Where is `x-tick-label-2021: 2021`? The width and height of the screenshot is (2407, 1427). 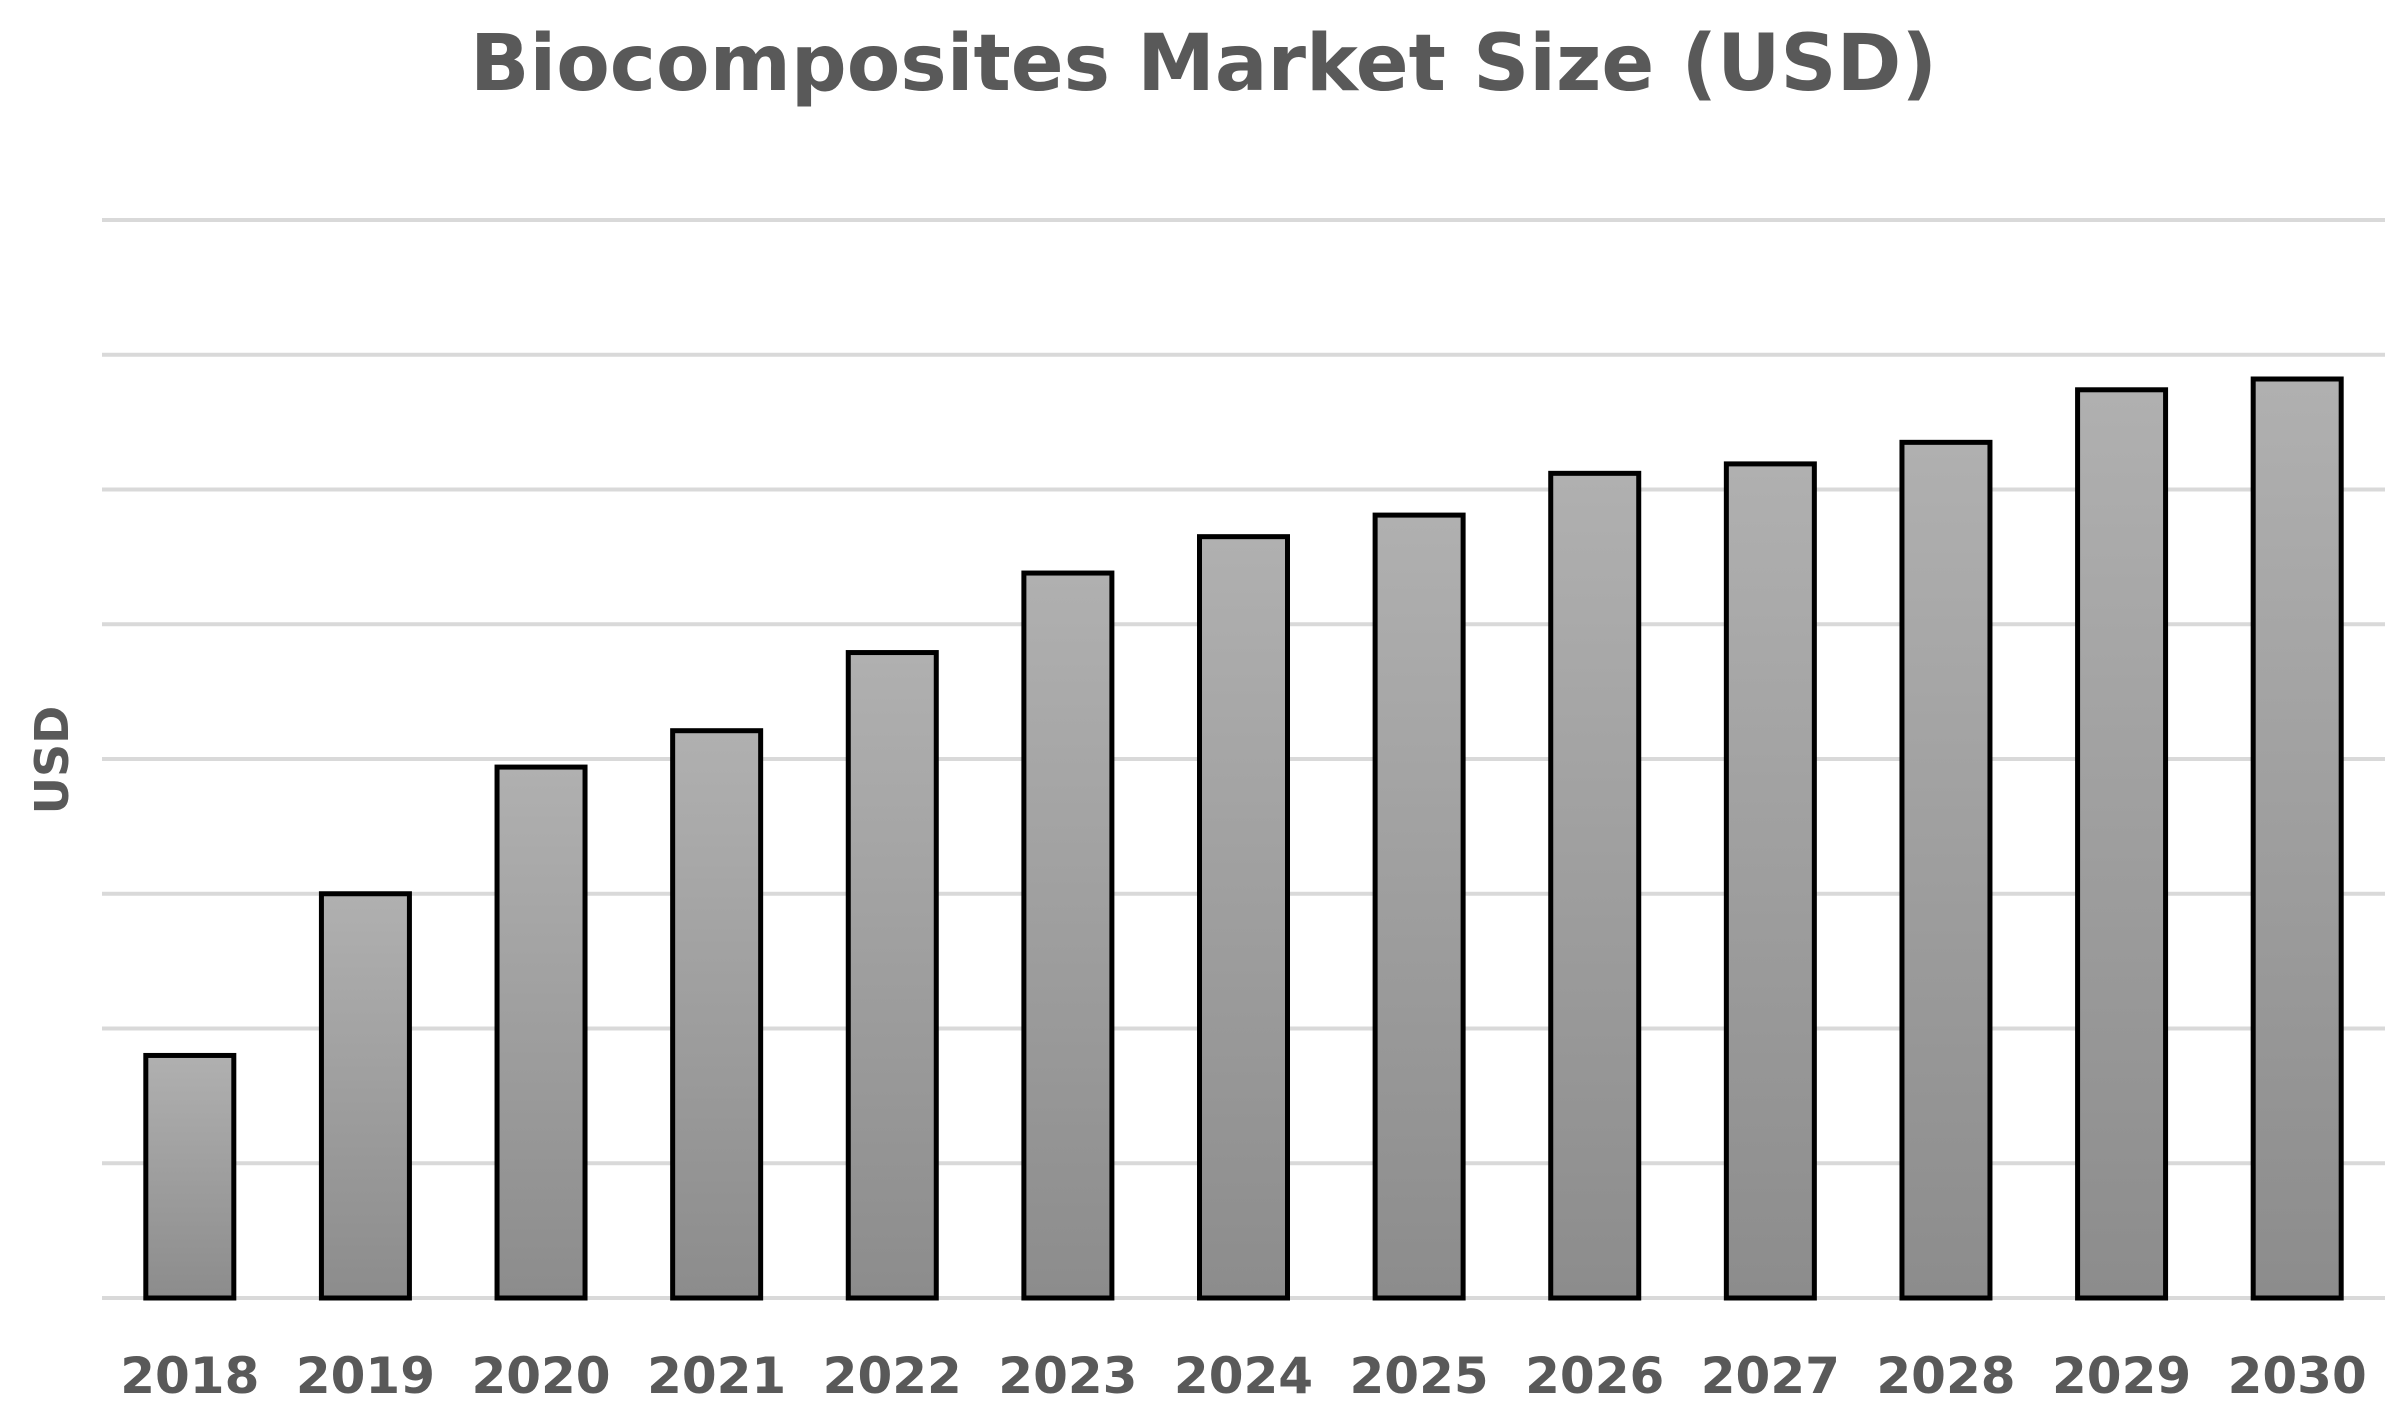 x-tick-label-2021: 2021 is located at coordinates (716, 1376).